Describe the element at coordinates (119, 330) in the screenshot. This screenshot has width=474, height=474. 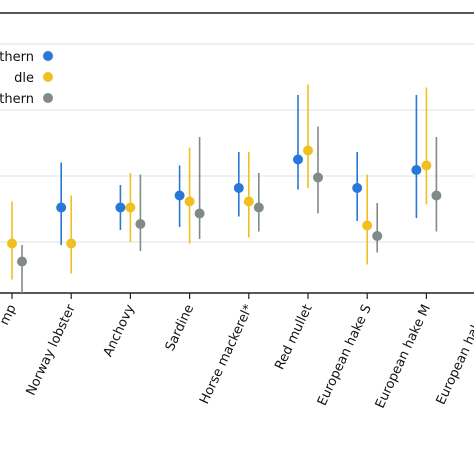
I see `x-tick-label: Anchovy` at that location.